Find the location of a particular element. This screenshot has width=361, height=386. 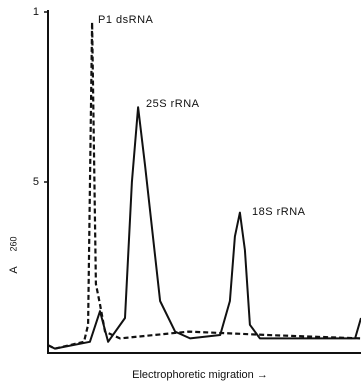

x-axis-label: Electrophoretic migration → is located at coordinates (200, 375).